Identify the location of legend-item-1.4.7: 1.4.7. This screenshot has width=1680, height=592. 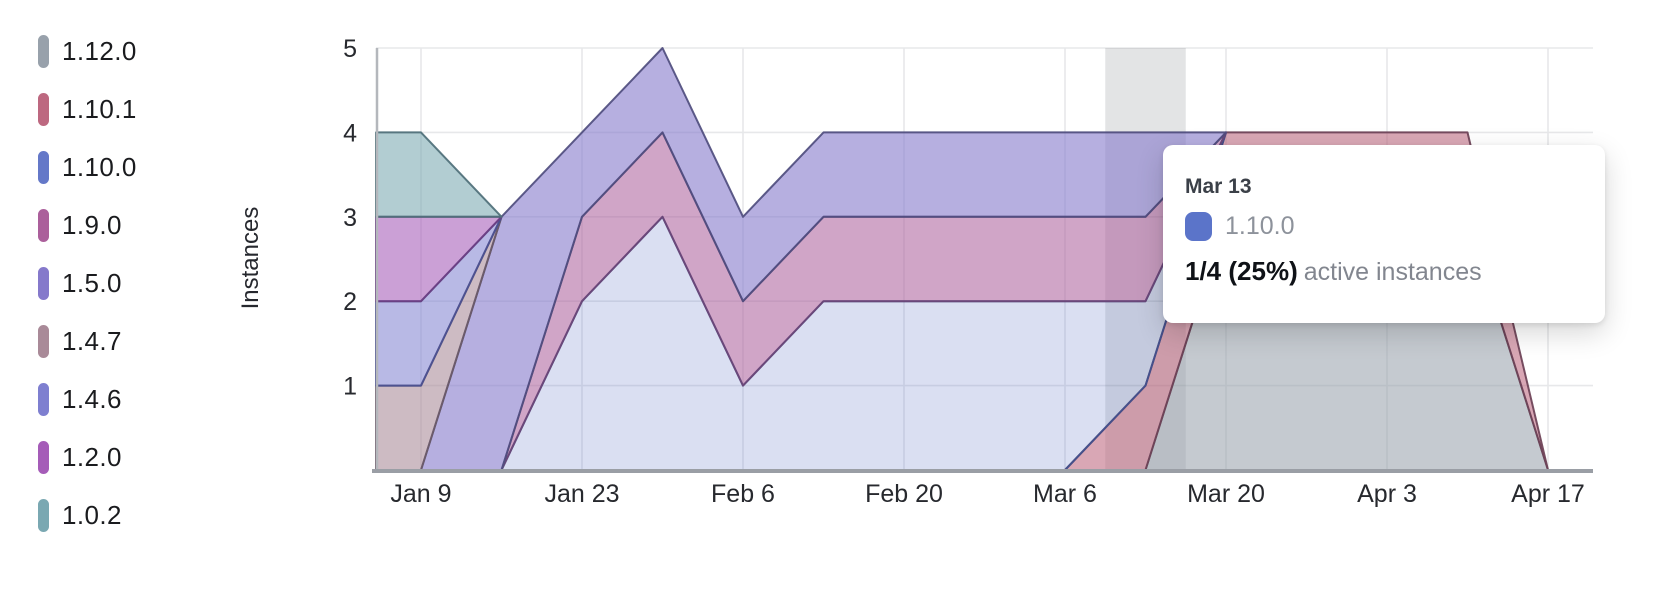
(68, 341).